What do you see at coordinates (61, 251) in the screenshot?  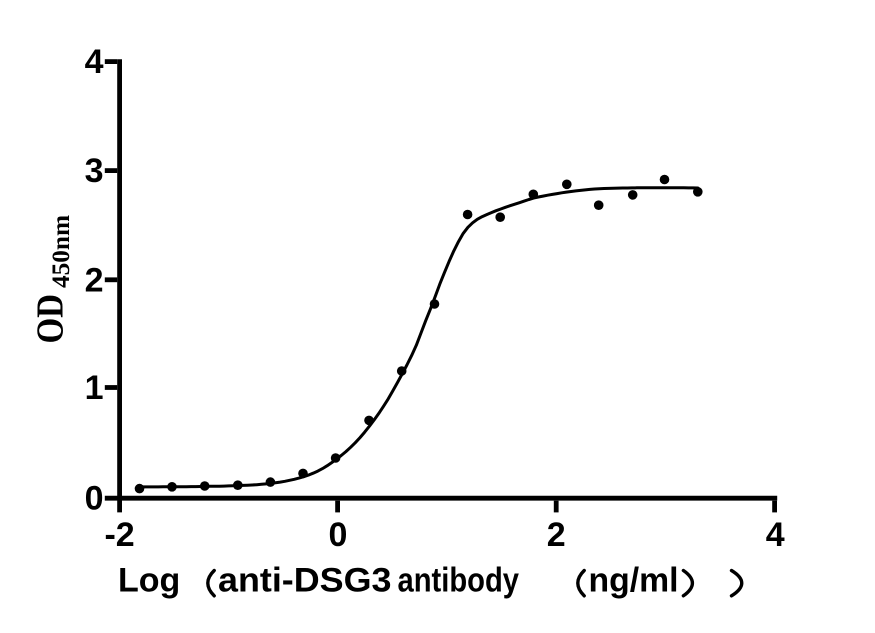 I see `svg-text: 450nm` at bounding box center [61, 251].